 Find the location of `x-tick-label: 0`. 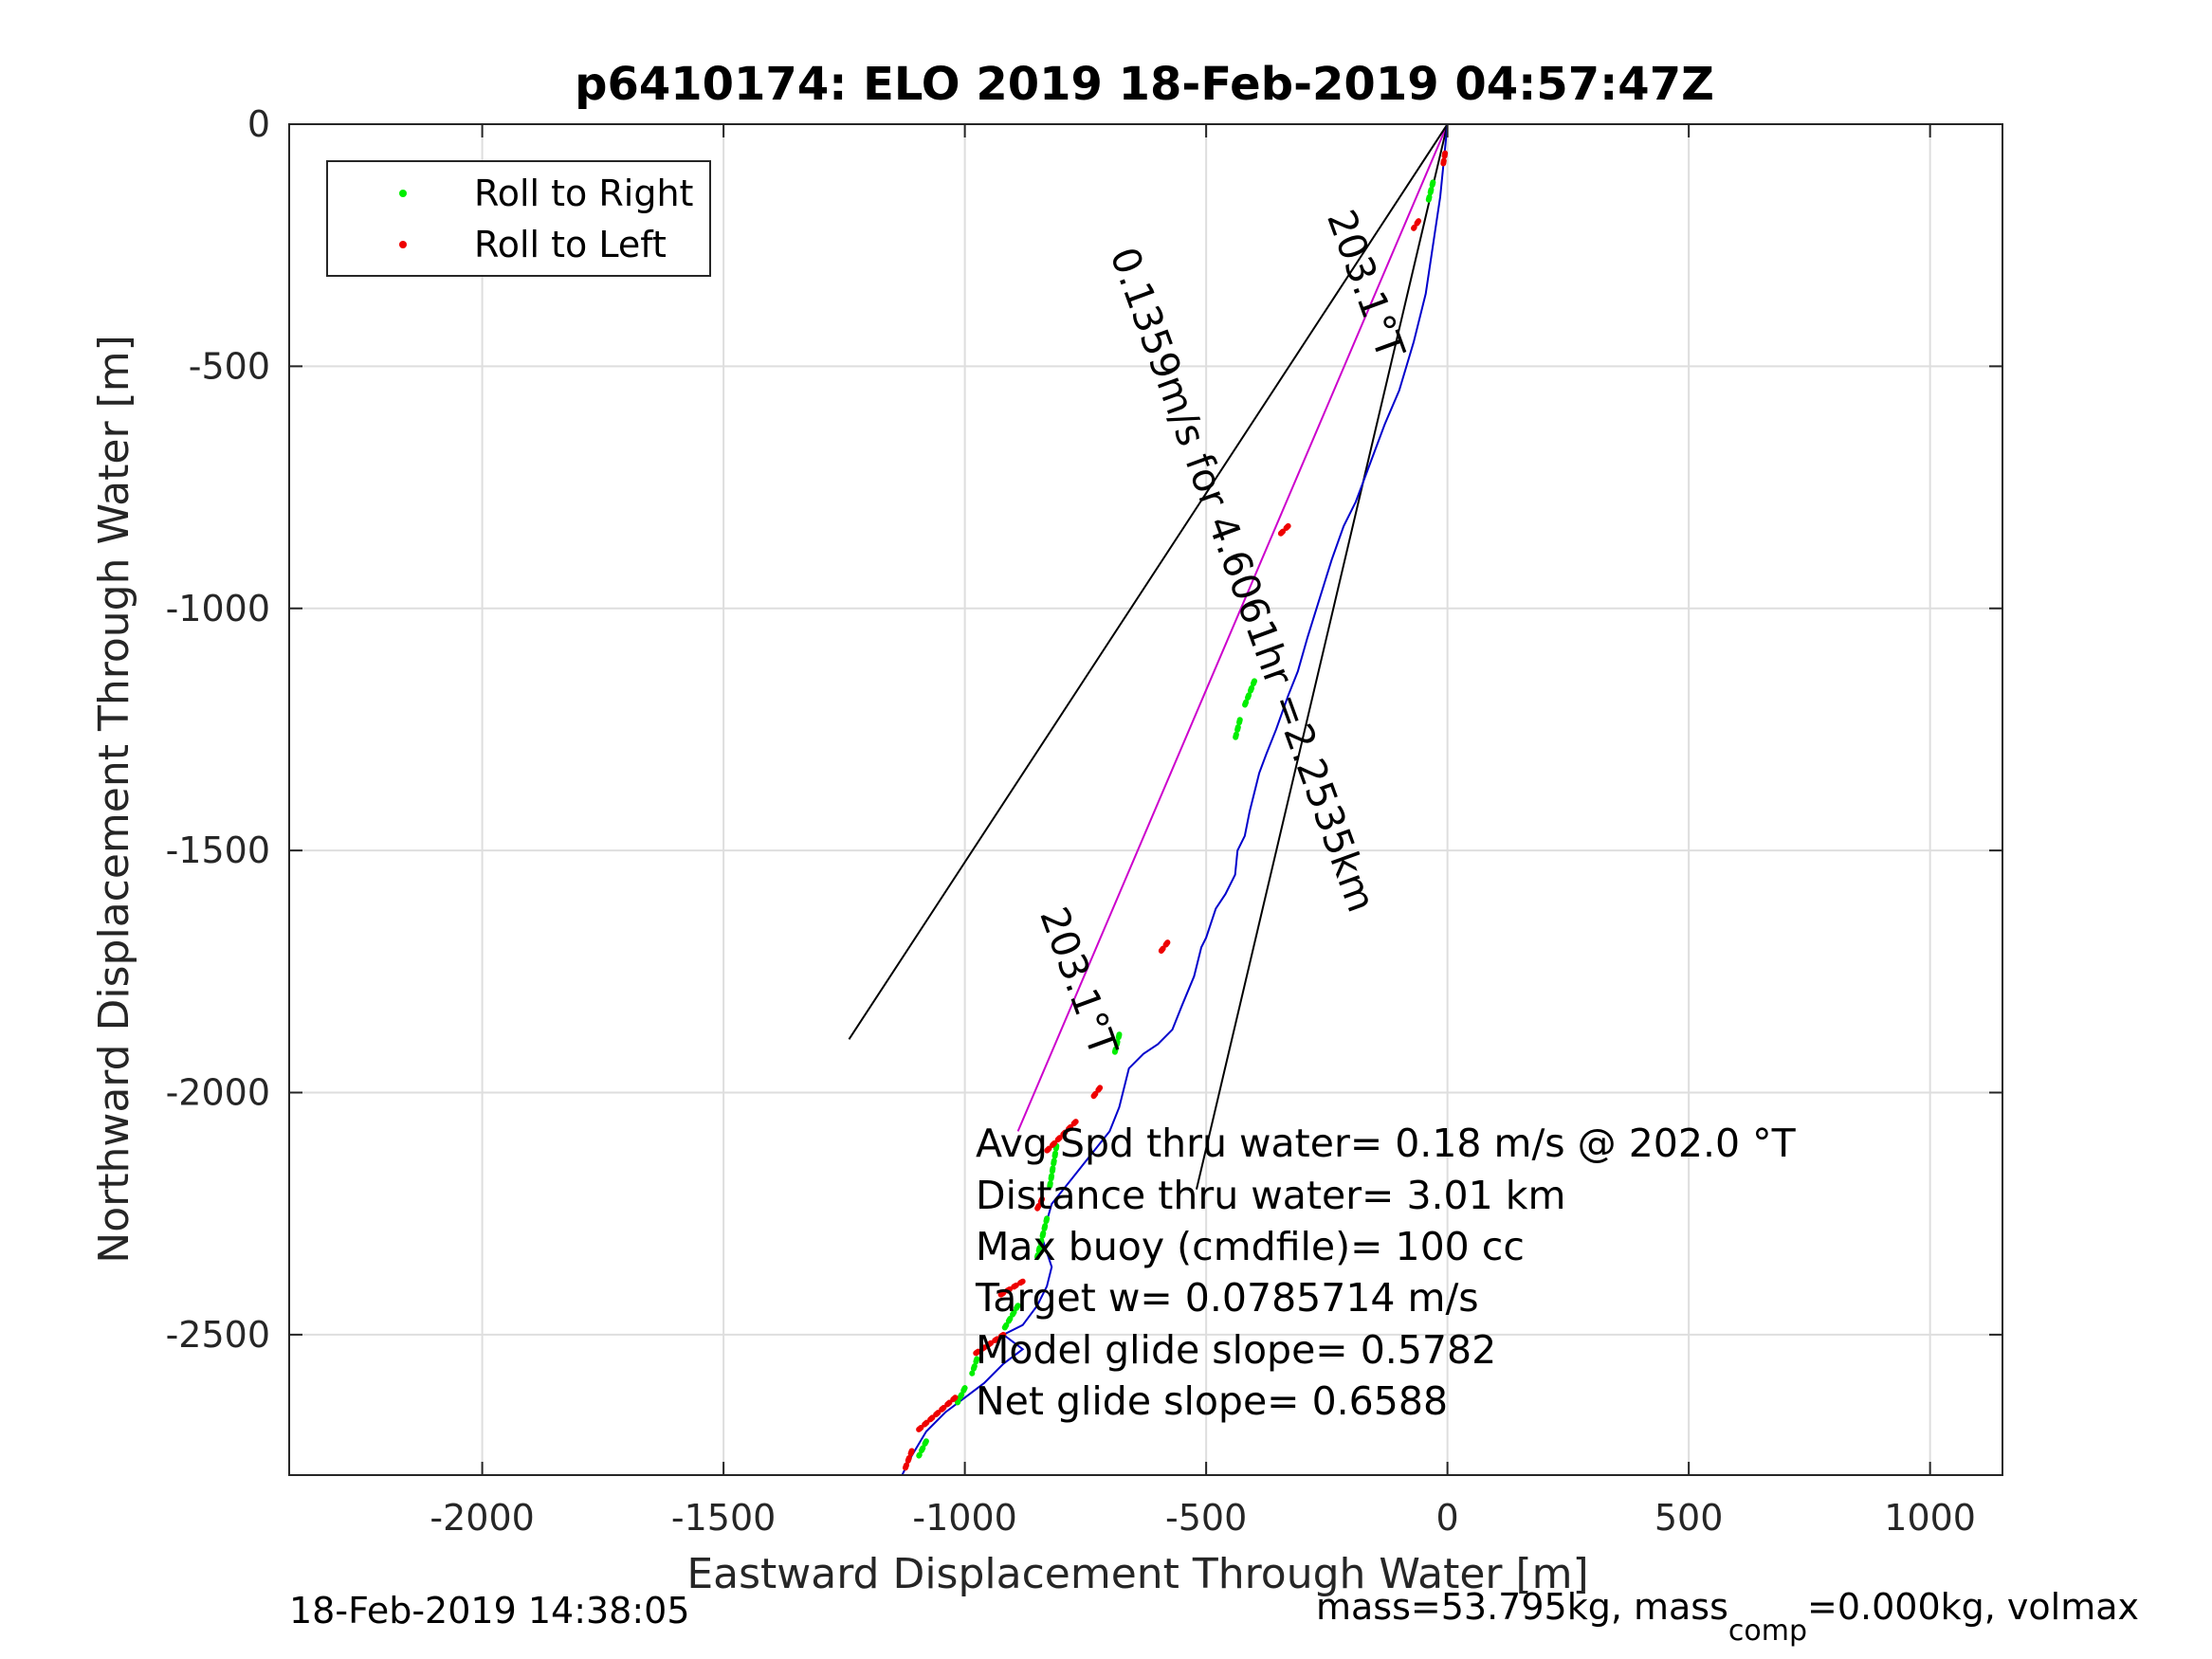

x-tick-label: 0 is located at coordinates (1447, 1518).